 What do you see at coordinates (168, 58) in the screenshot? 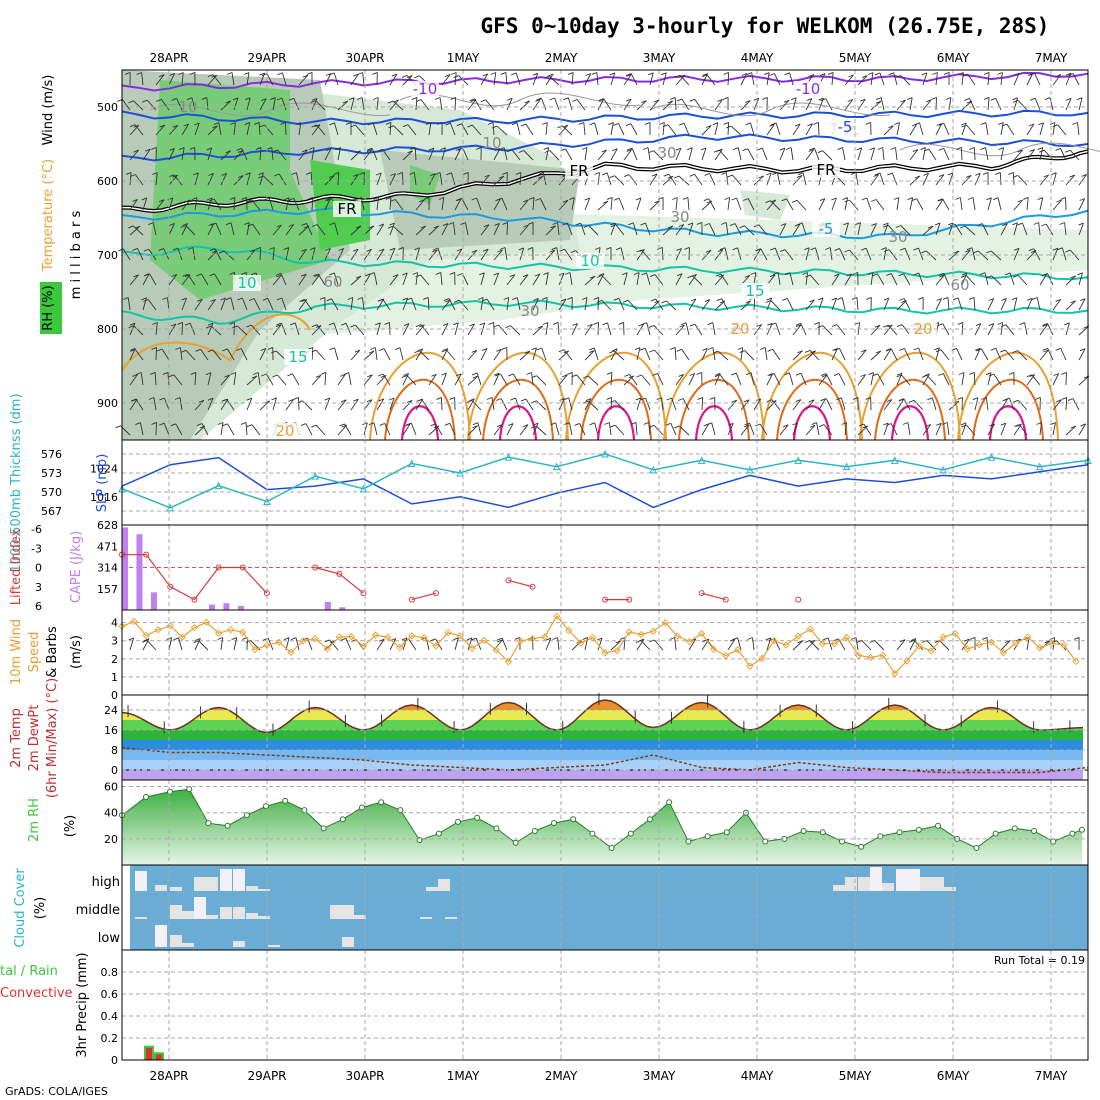
I see `date-label-top: 28APR` at bounding box center [168, 58].